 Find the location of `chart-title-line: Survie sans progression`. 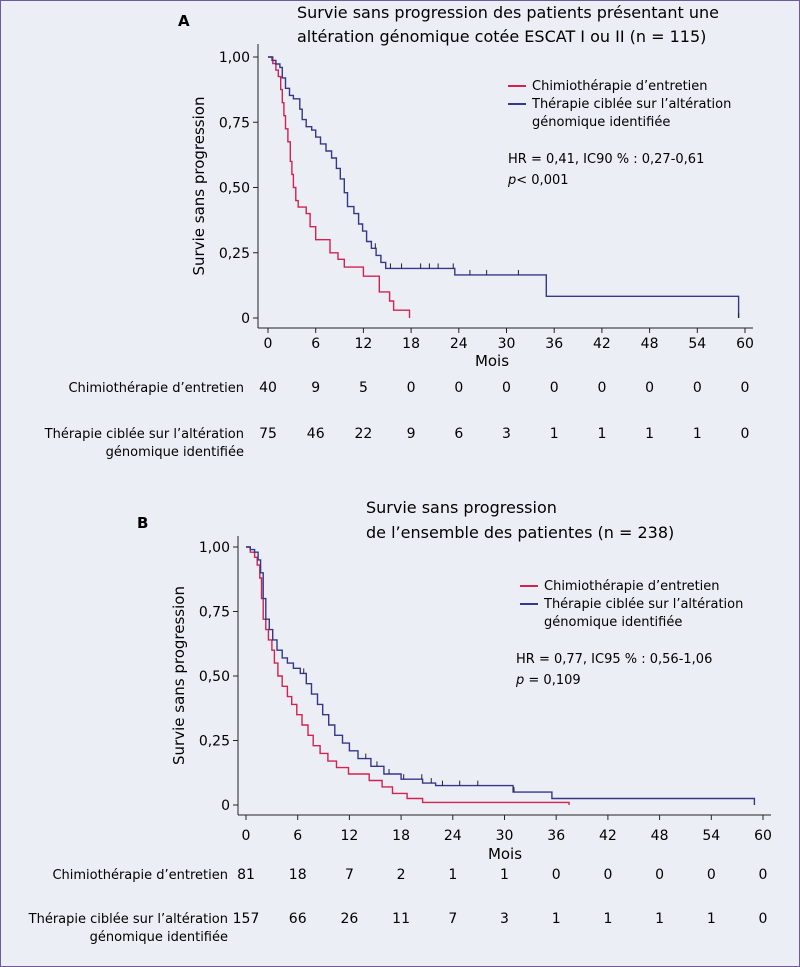

chart-title-line: Survie sans progression is located at coordinates (461, 507).